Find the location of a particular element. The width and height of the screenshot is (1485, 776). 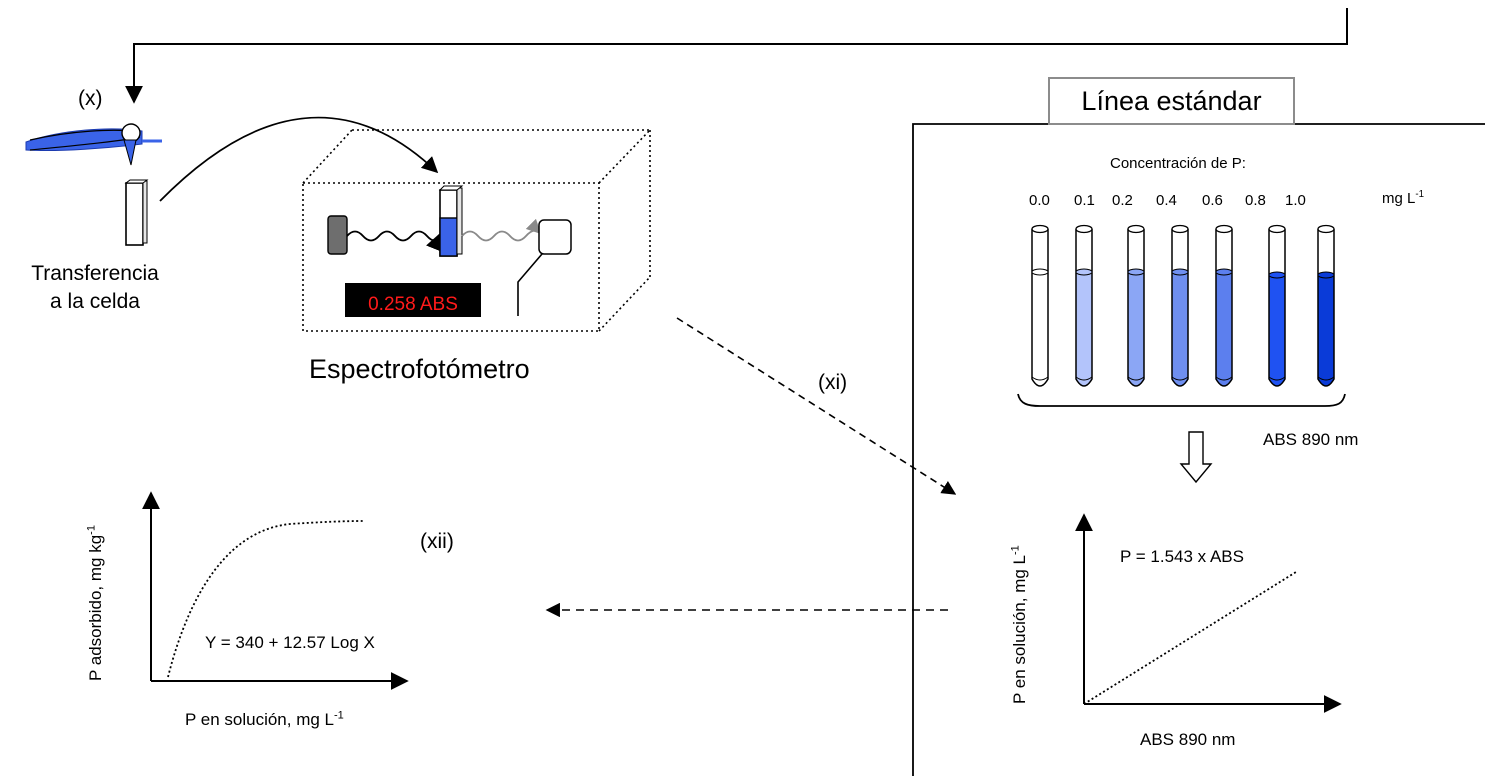

calibration-line is located at coordinates (1190, 638).